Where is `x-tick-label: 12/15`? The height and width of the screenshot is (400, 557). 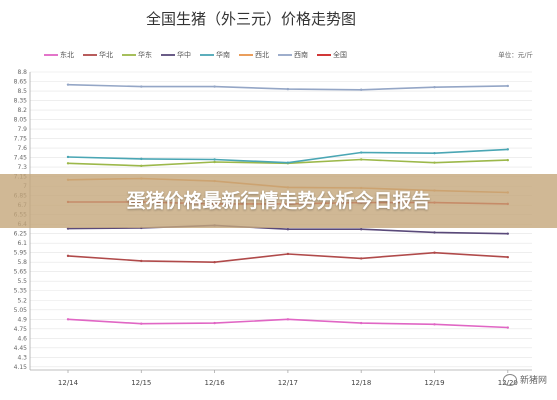
x-tick-label: 12/15 is located at coordinates (141, 383).